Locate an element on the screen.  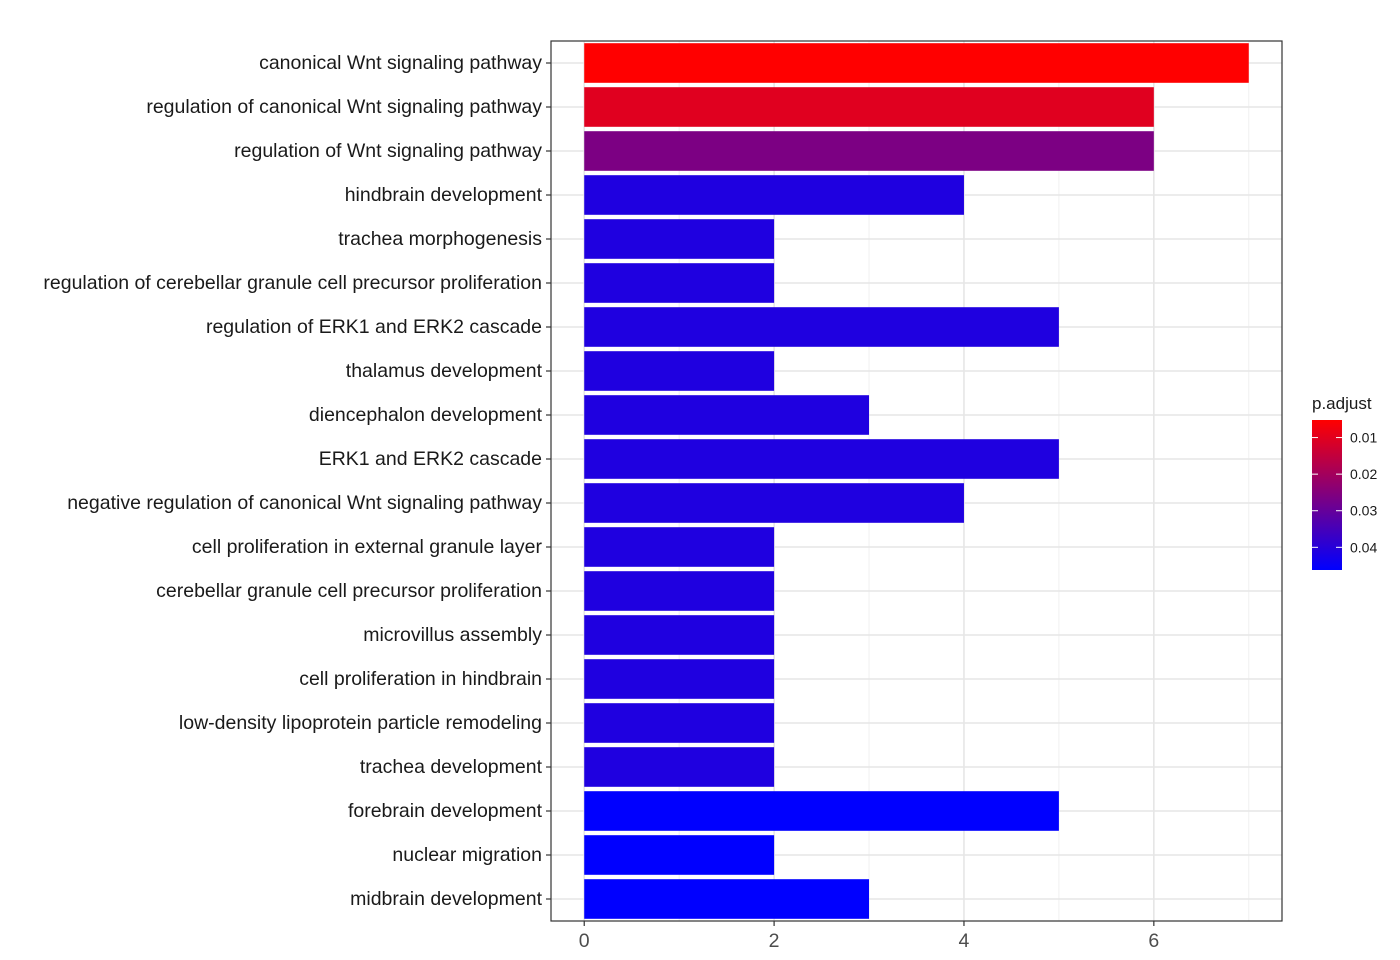
y-tick-label: trachea development is located at coordinates (451, 767).